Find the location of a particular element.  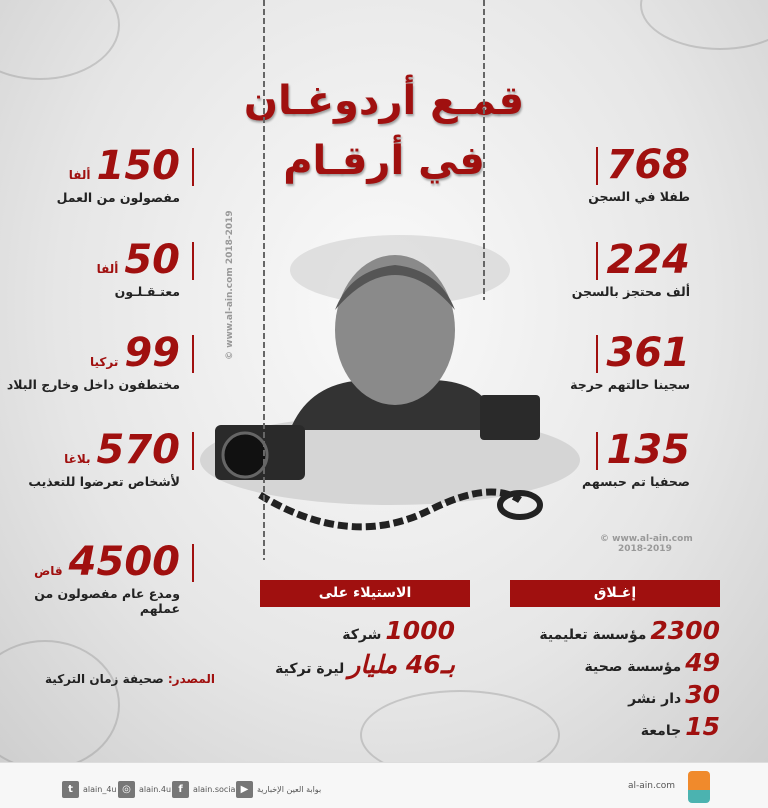

source: المصدر: صحيفة زمان التركية is located at coordinates (130, 679).